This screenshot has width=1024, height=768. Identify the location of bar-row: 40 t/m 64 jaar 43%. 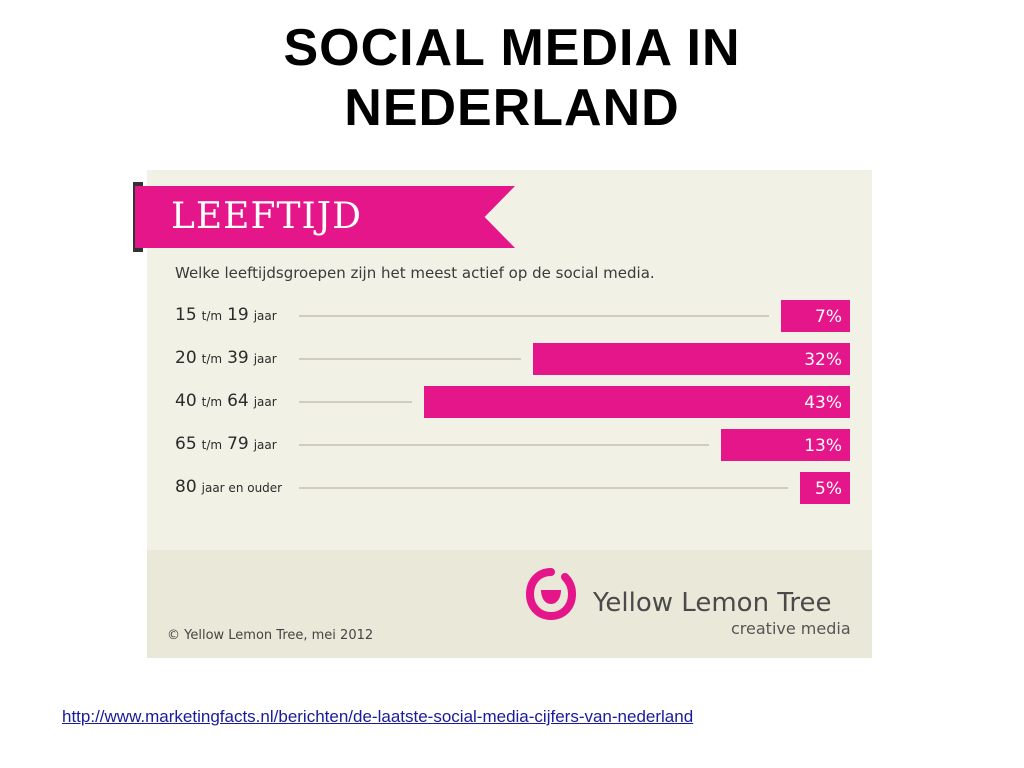
(509, 402).